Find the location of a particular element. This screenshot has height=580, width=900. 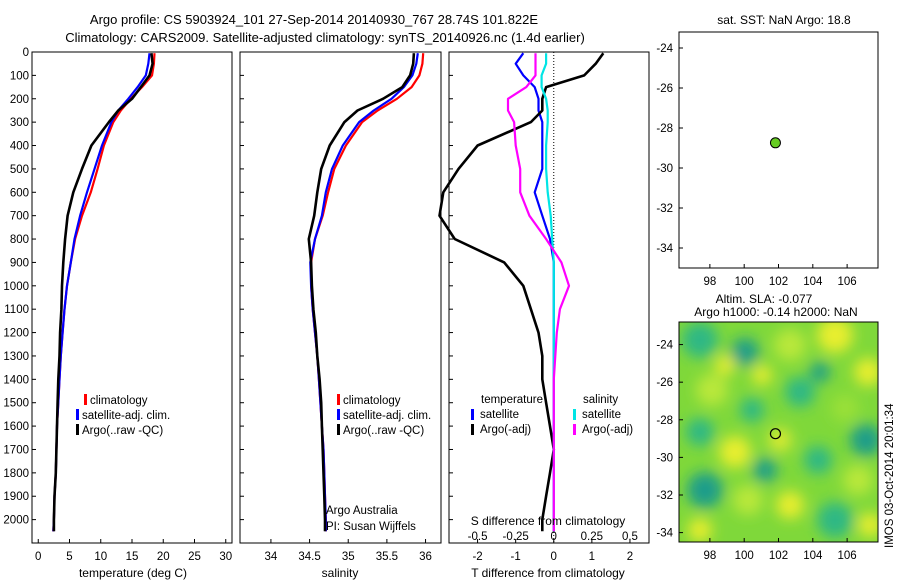

y-tick-label: 0 is located at coordinates (26, 53).